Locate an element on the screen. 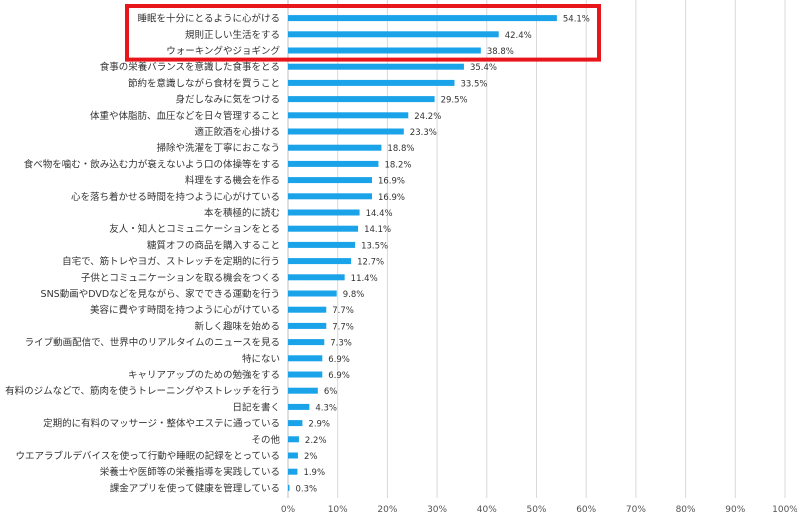 Image resolution: width=797 pixels, height=513 pixels. x-tick-label: 60% is located at coordinates (586, 509).